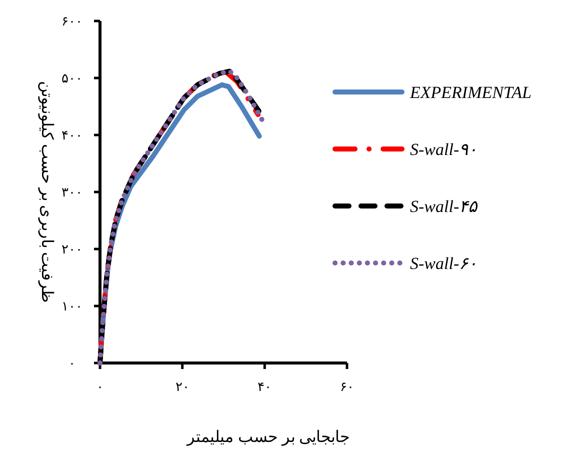 The width and height of the screenshot is (579, 454). What do you see at coordinates (182, 386) in the screenshot?
I see `x-tick-label: ۲۰` at bounding box center [182, 386].